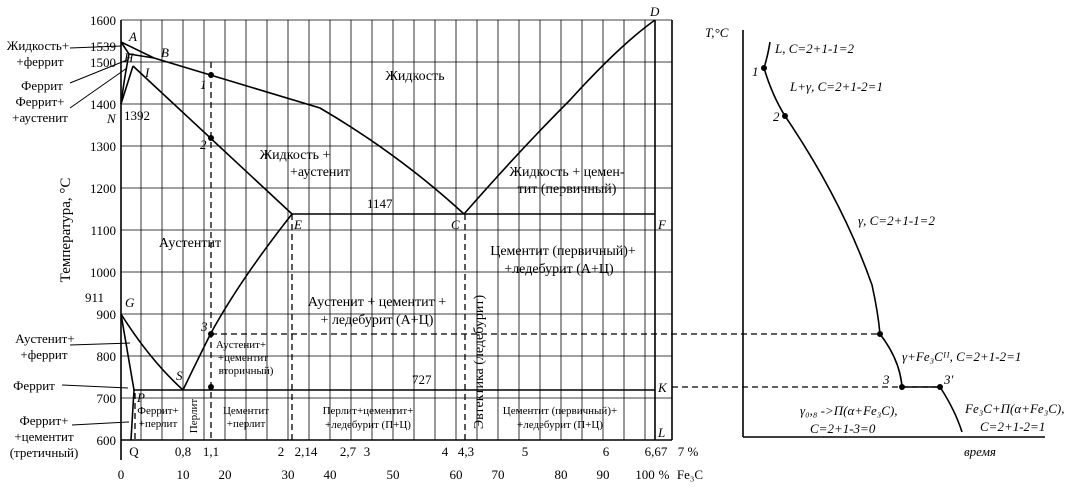 The height and width of the screenshot is (488, 1090). Describe the element at coordinates (559, 117) in the screenshot. I see `liquidus-cd` at that location.